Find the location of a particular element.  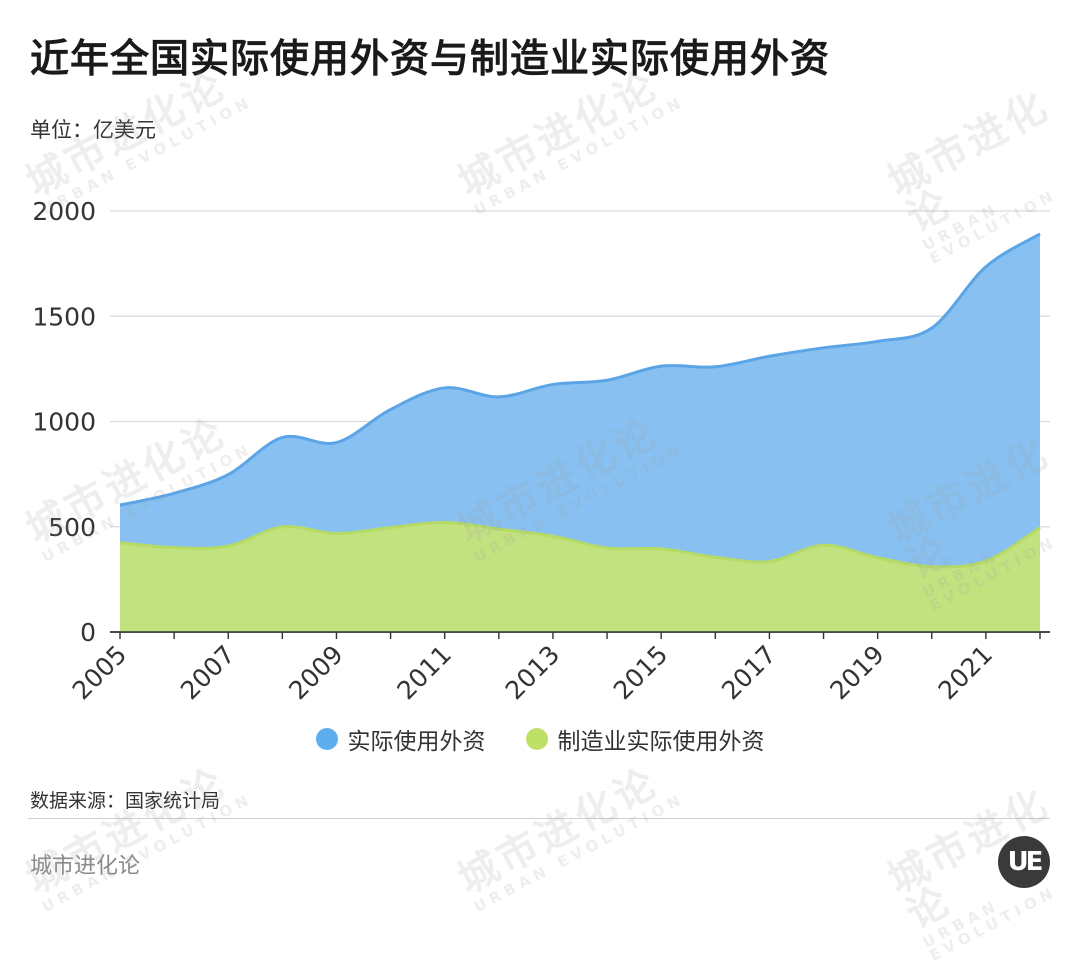

legend-marker-manufacturing is located at coordinates (536, 739).